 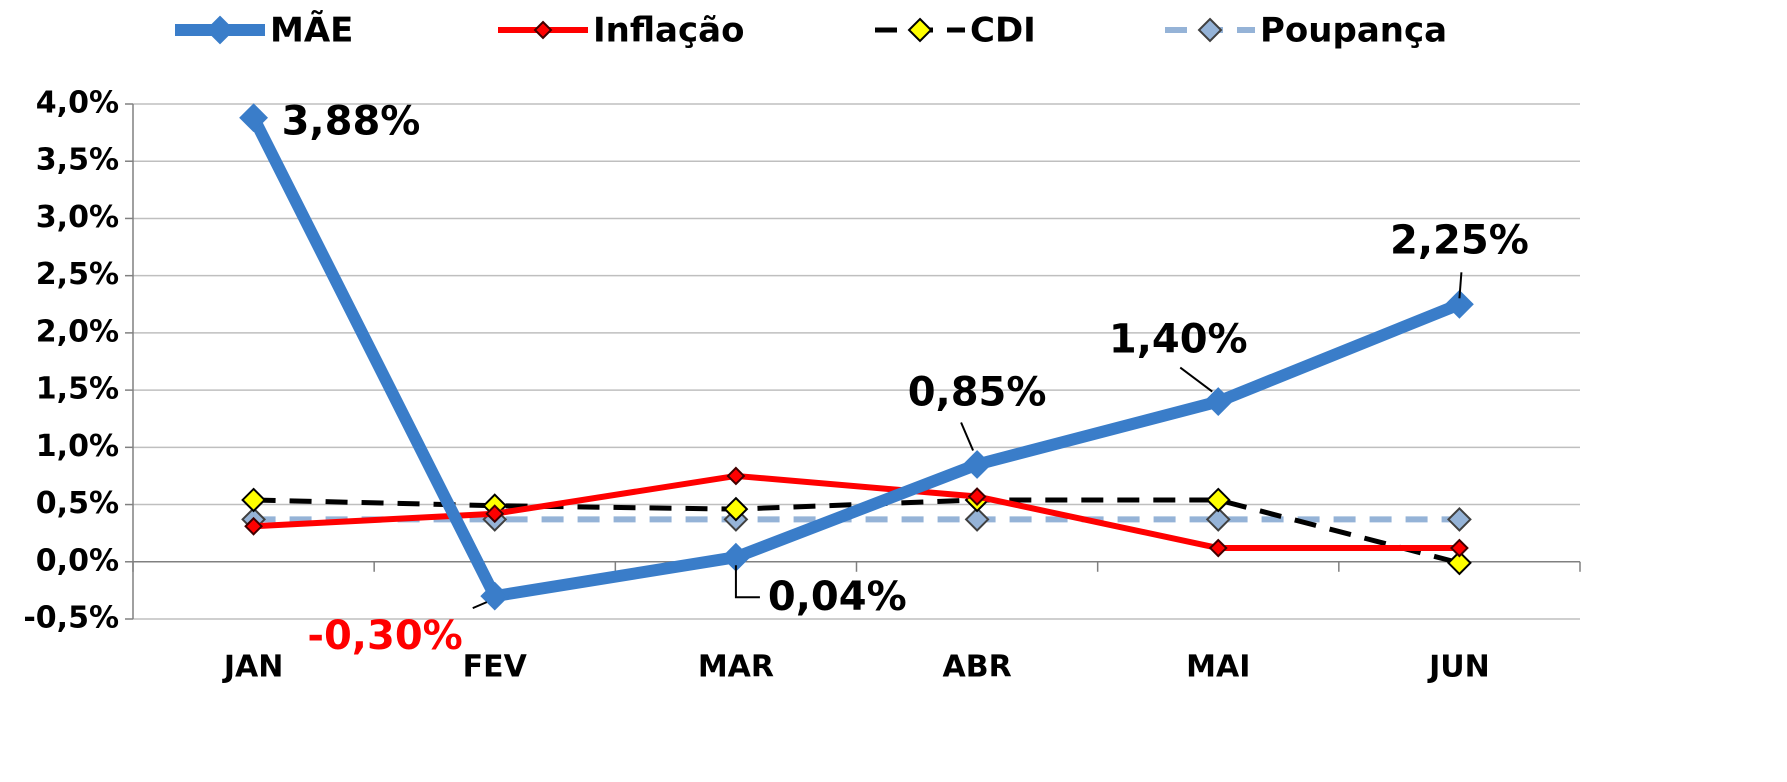 What do you see at coordinates (77, 560) in the screenshot?
I see `y-tick-label: 0,0%` at bounding box center [77, 560].